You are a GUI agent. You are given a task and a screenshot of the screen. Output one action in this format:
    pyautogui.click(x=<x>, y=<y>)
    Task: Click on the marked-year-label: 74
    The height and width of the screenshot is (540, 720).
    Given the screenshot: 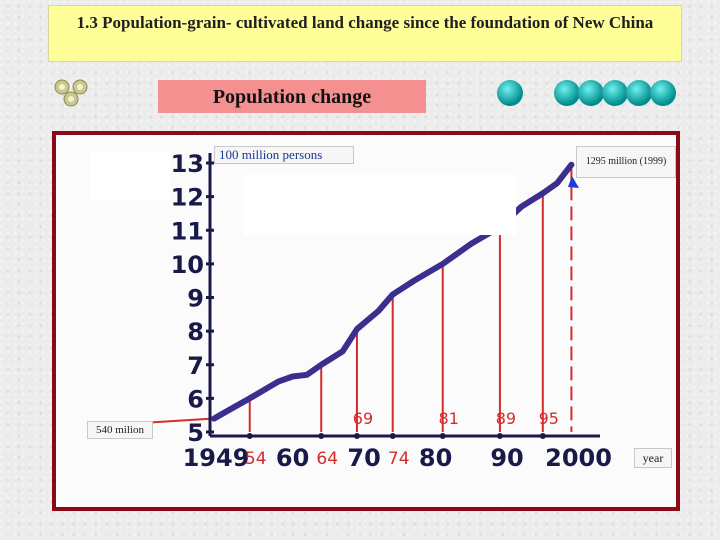 What is the action you would take?
    pyautogui.click(x=399, y=459)
    